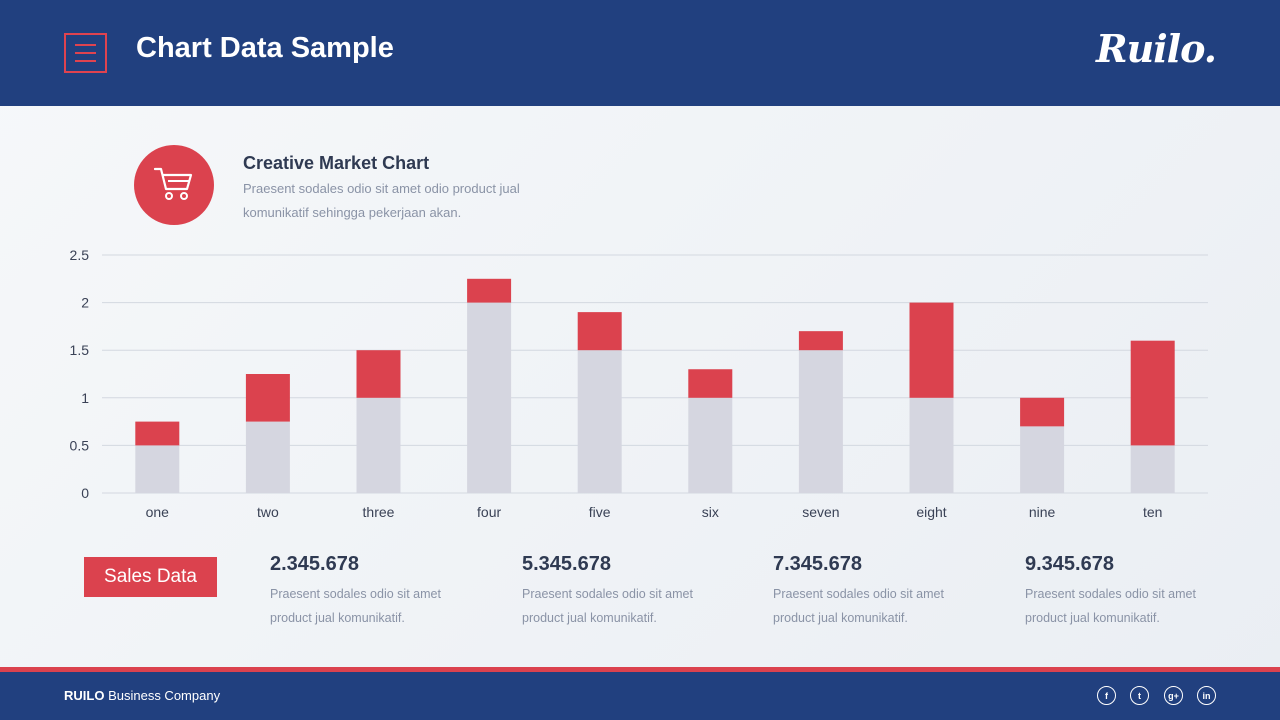 This screenshot has width=1280, height=720. I want to click on chart-y-axis: 0 0.5 1 1.5 2 2.5, so click(80, 374).